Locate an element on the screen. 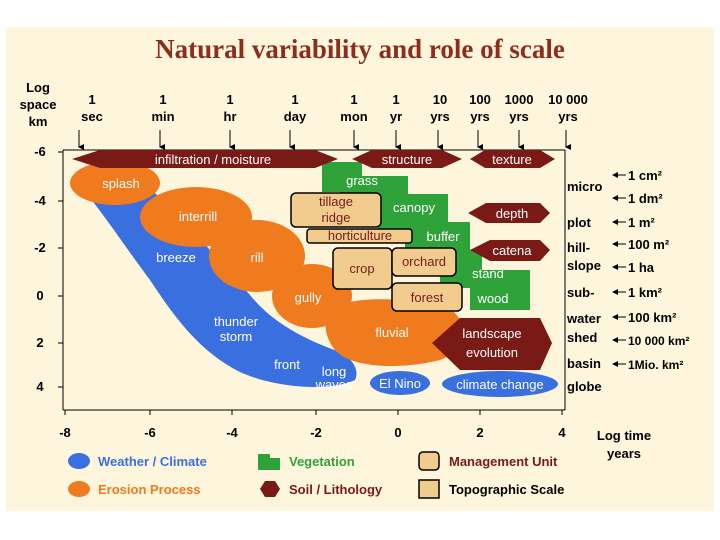 Image resolution: width=720 pixels, height=540 pixels. legend-topographic-label: Topographic Scale is located at coordinates (506, 489).